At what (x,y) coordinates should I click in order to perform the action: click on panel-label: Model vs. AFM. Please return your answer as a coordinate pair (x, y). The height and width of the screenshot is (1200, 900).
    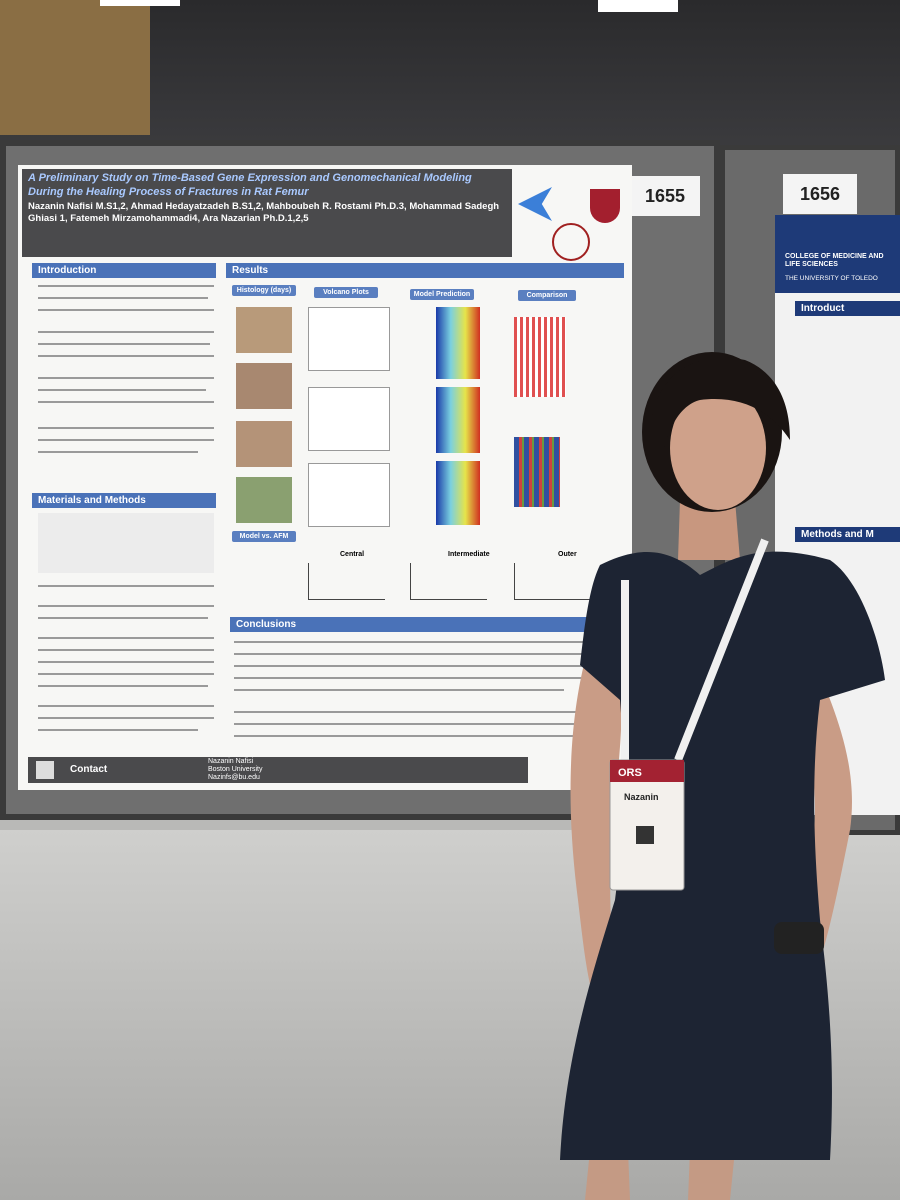
    Looking at the image, I should click on (264, 536).